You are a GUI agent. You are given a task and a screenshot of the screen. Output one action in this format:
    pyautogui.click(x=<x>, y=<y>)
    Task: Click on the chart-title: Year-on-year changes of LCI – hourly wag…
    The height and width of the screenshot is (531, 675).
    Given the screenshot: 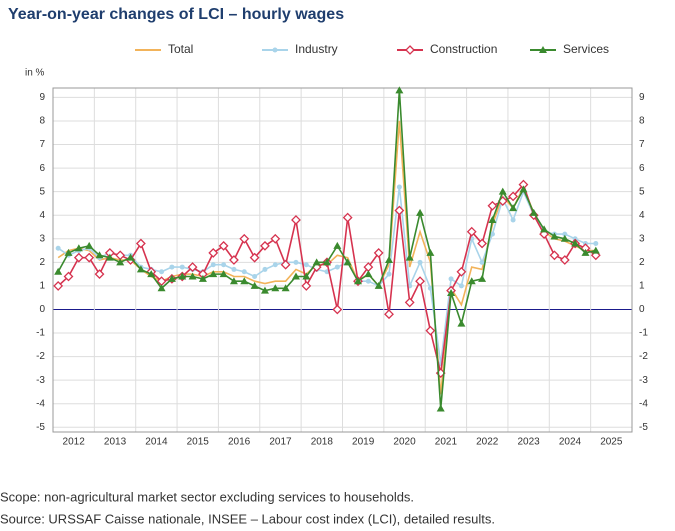 What is the action you would take?
    pyautogui.click(x=176, y=14)
    